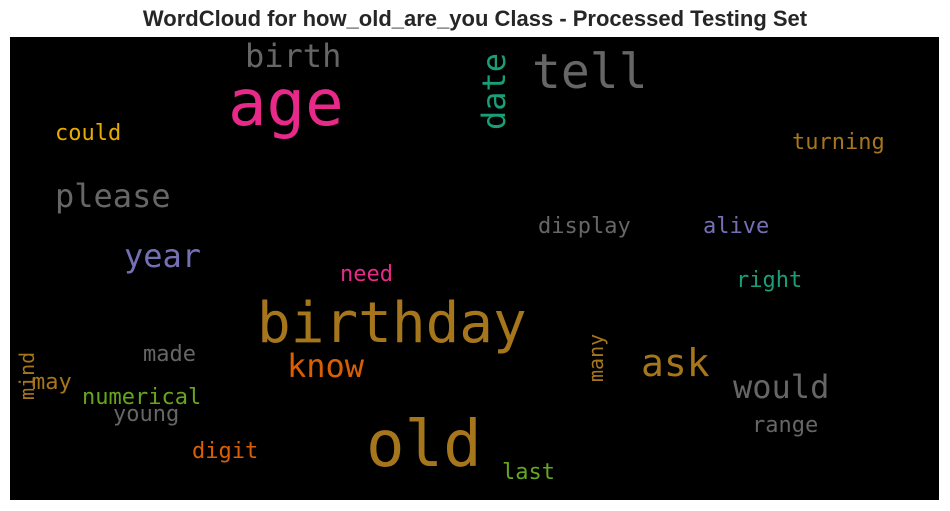  What do you see at coordinates (769, 280) in the screenshot?
I see `word-right: right` at bounding box center [769, 280].